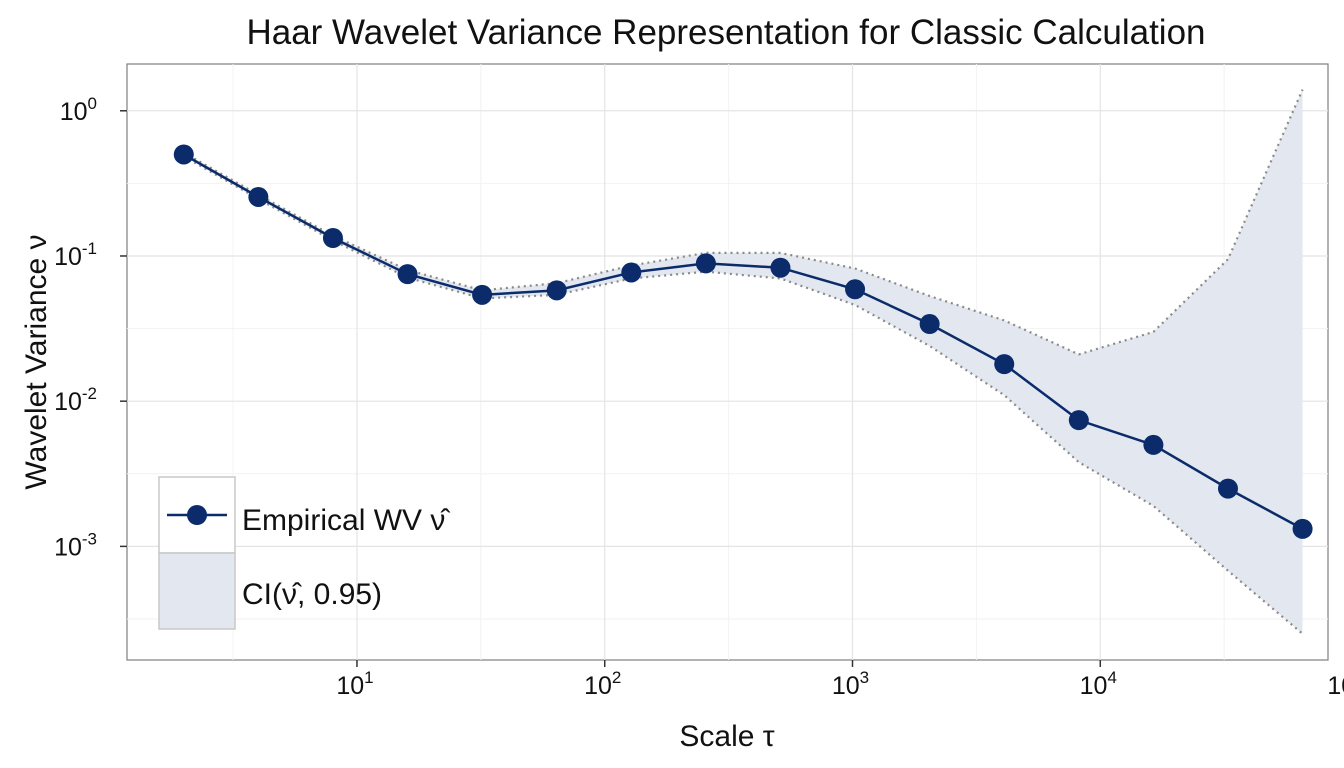 The image size is (1344, 768). Describe the element at coordinates (197, 591) in the screenshot. I see `legend-key-ci-box` at that location.